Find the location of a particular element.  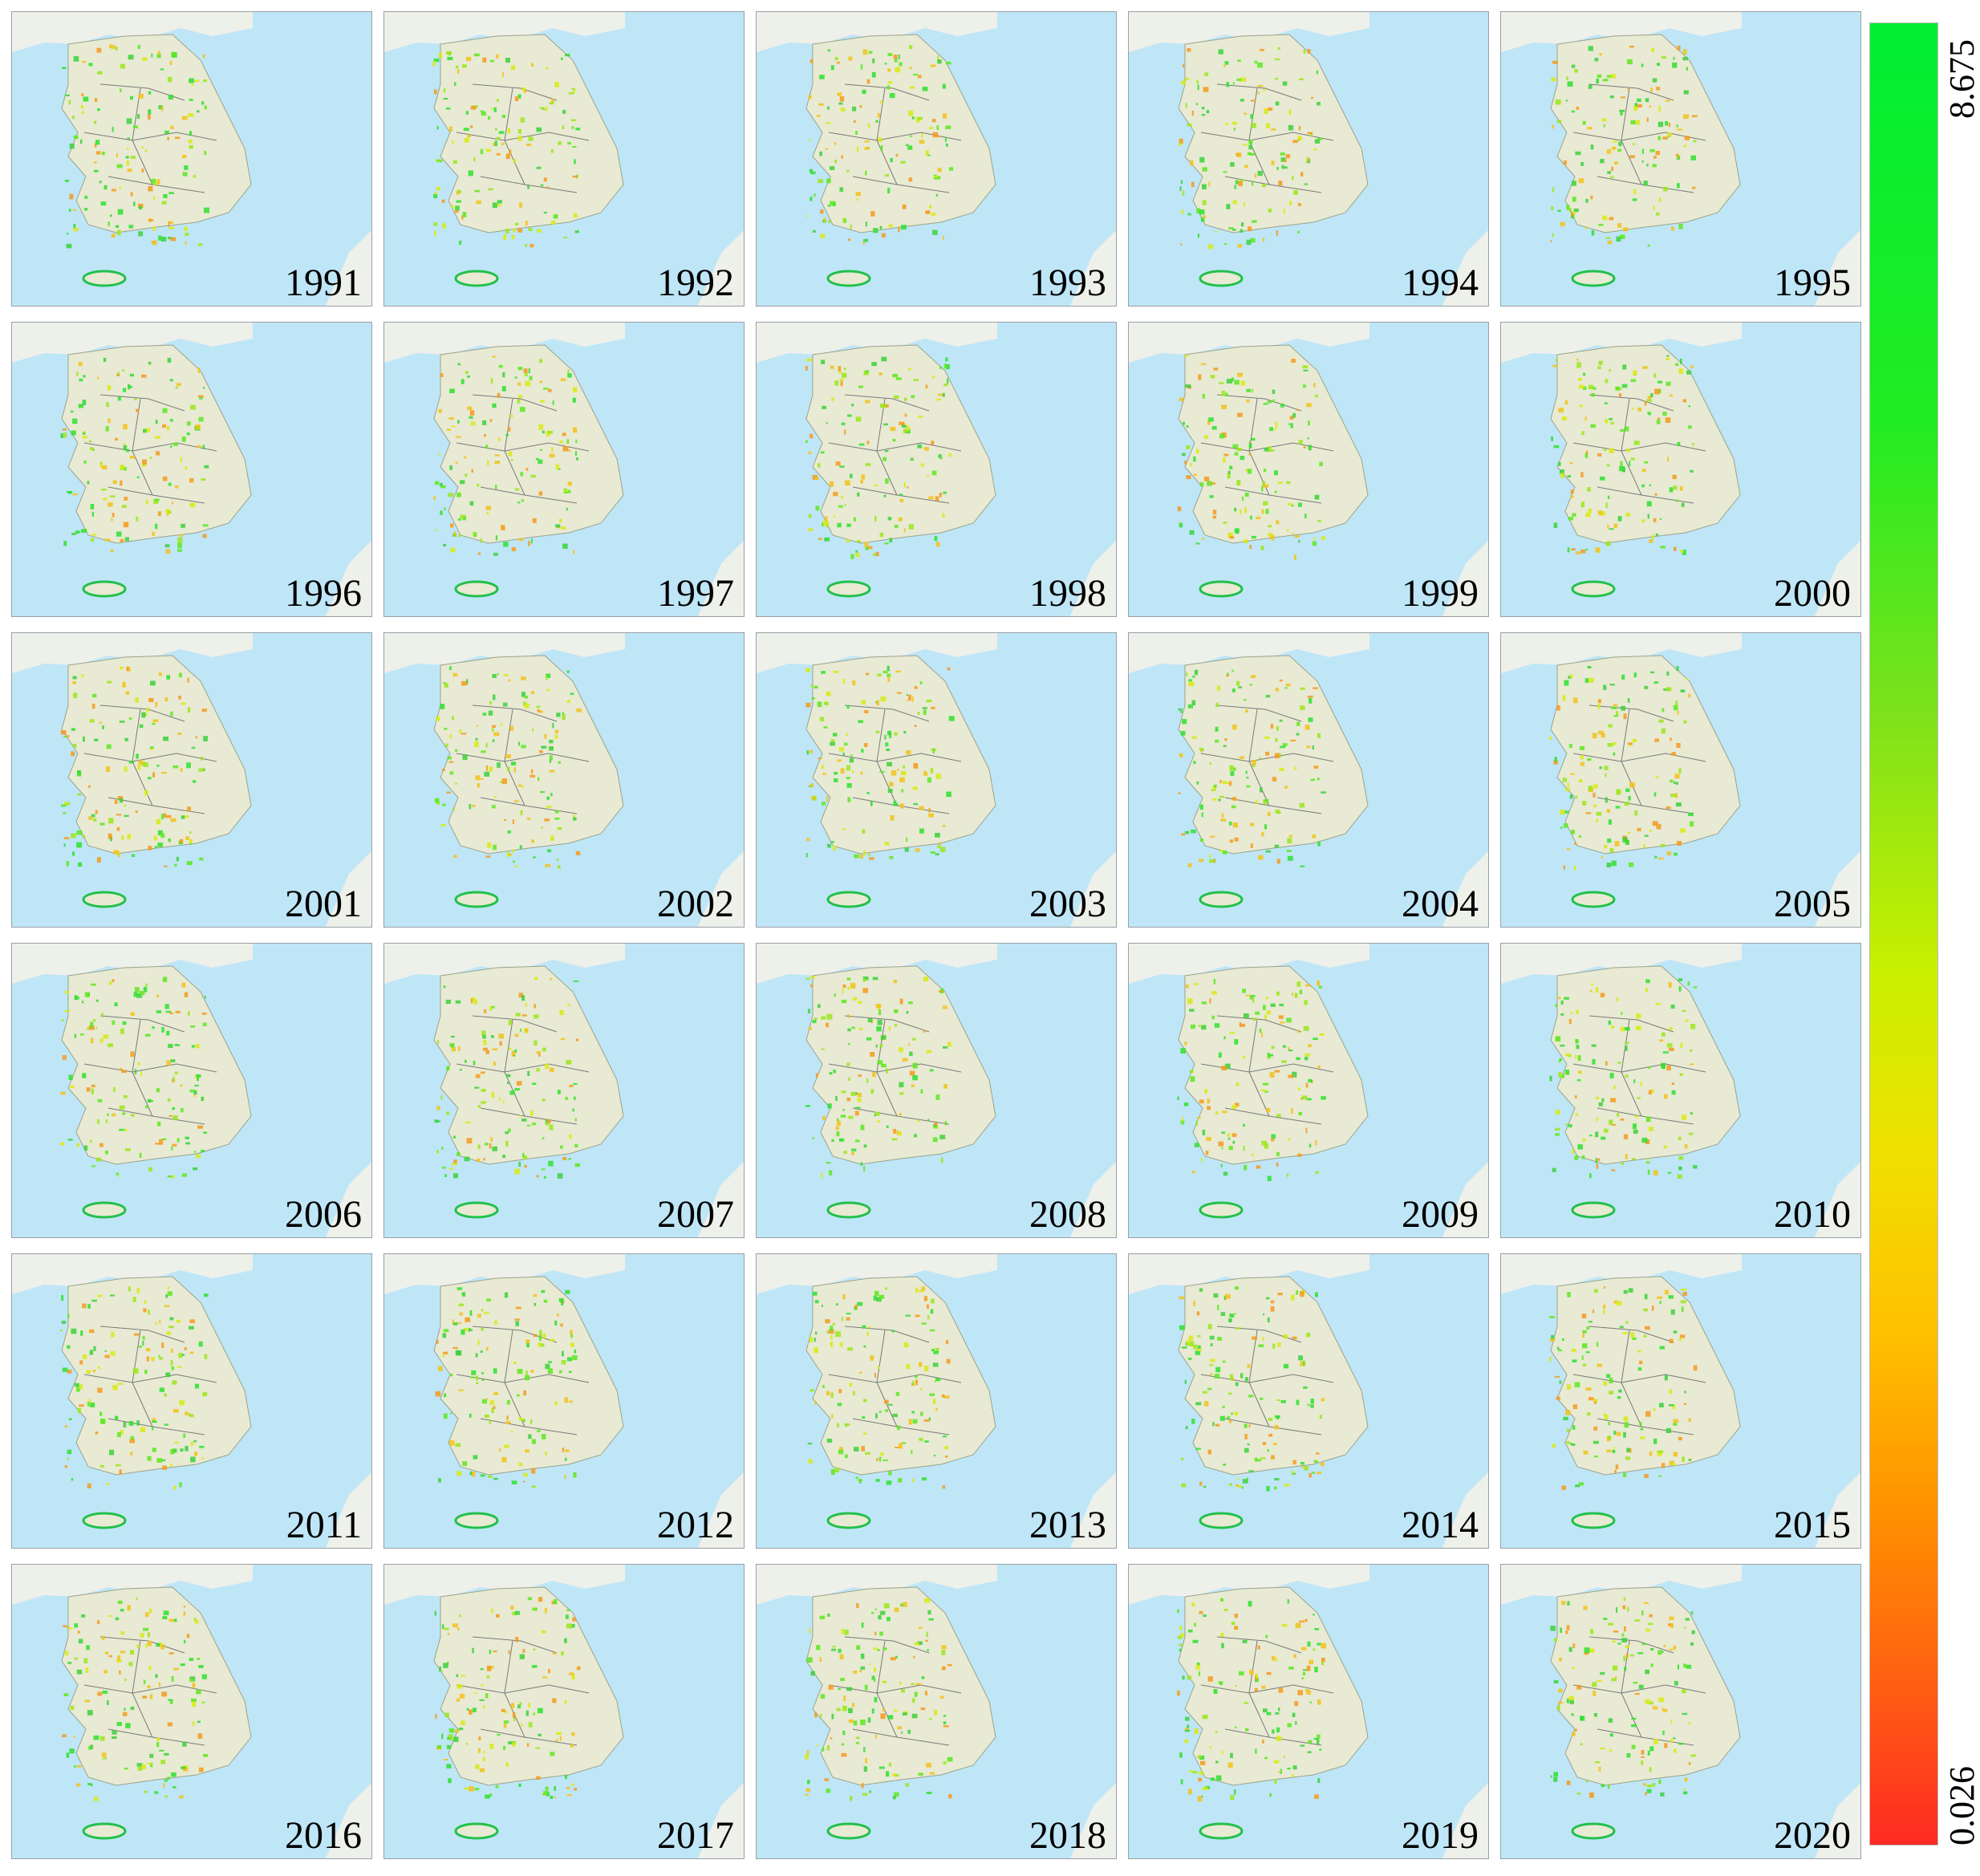

map-panel-2005: 2005 is located at coordinates (1680, 780).